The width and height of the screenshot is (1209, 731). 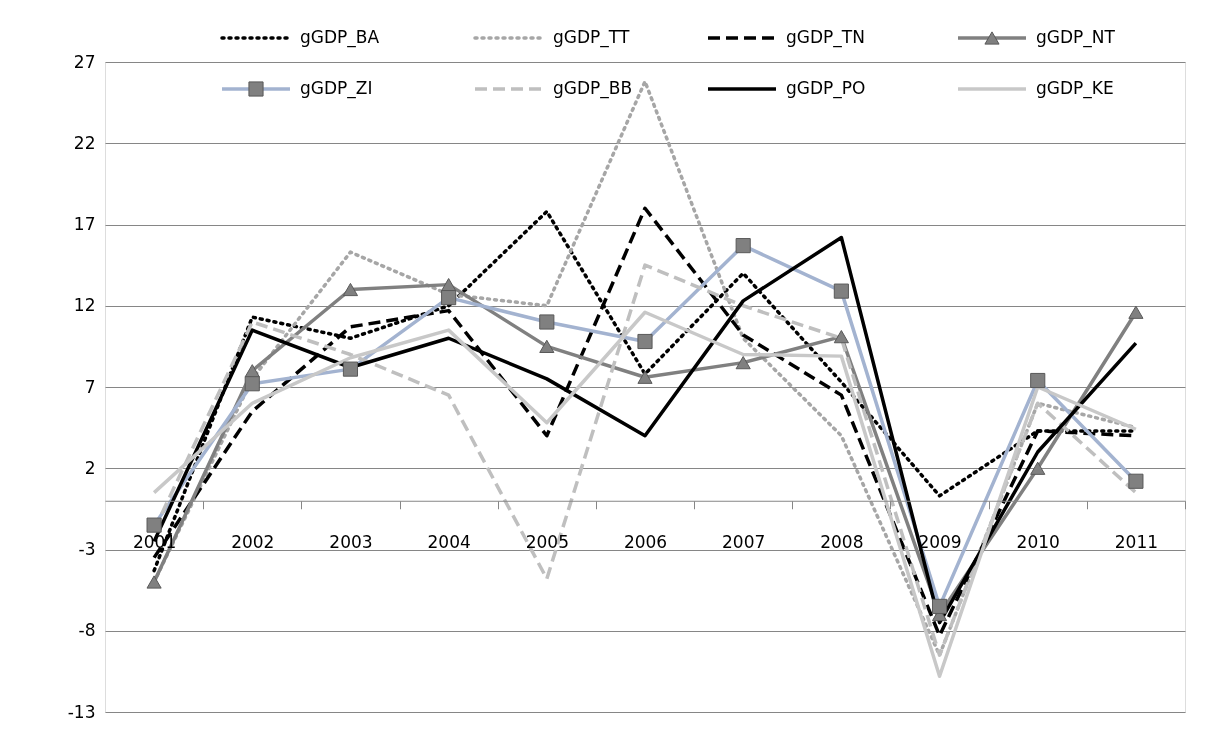 What do you see at coordinates (87, 630) in the screenshot?
I see `y-tick-label: -8` at bounding box center [87, 630].